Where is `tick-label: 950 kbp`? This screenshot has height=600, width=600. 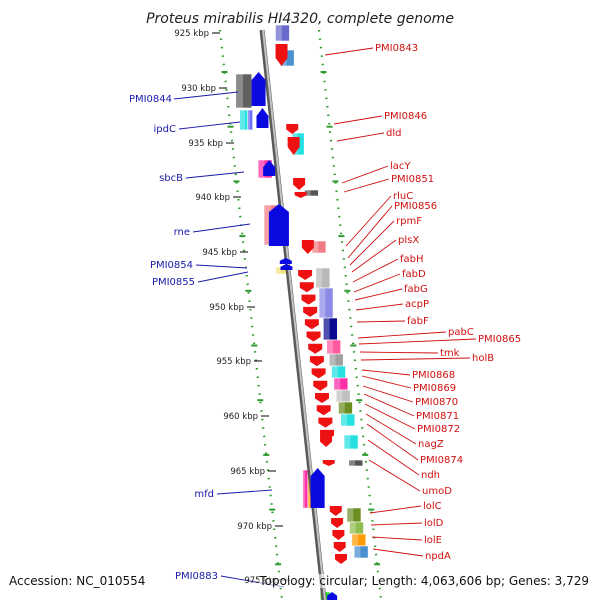 tick-label: 950 kbp is located at coordinates (226, 308).